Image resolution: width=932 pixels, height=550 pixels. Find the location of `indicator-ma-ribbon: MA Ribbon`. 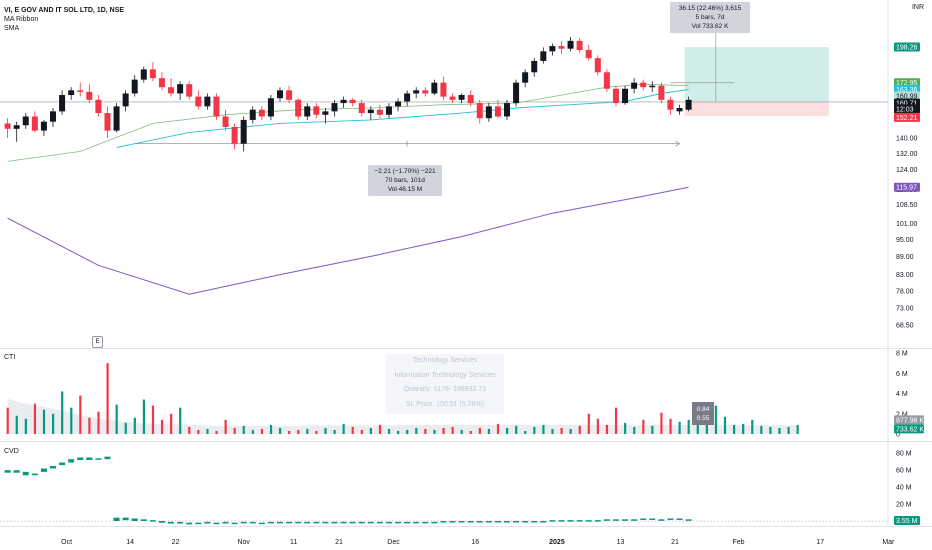

indicator-ma-ribbon: MA Ribbon is located at coordinates (21, 19).